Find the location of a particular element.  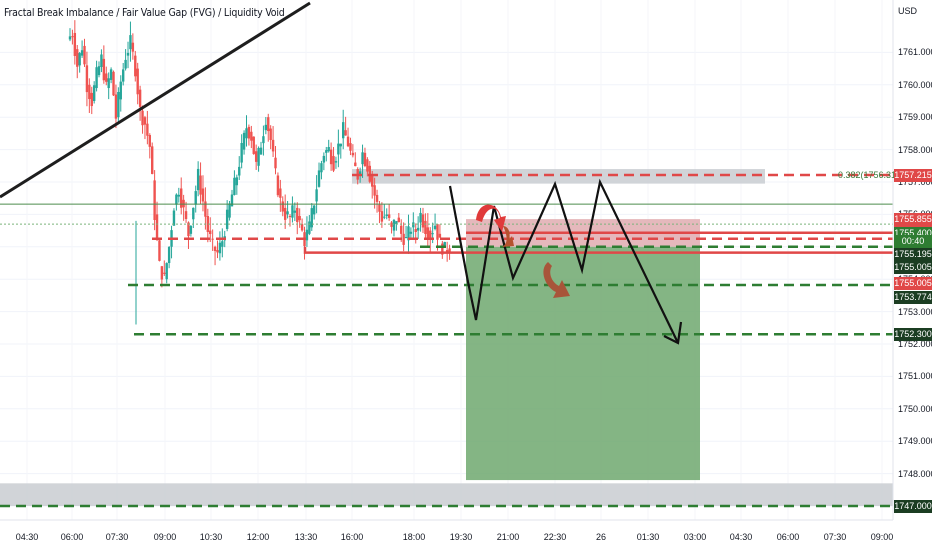

x-tick-label: 07:30 is located at coordinates (117, 537).